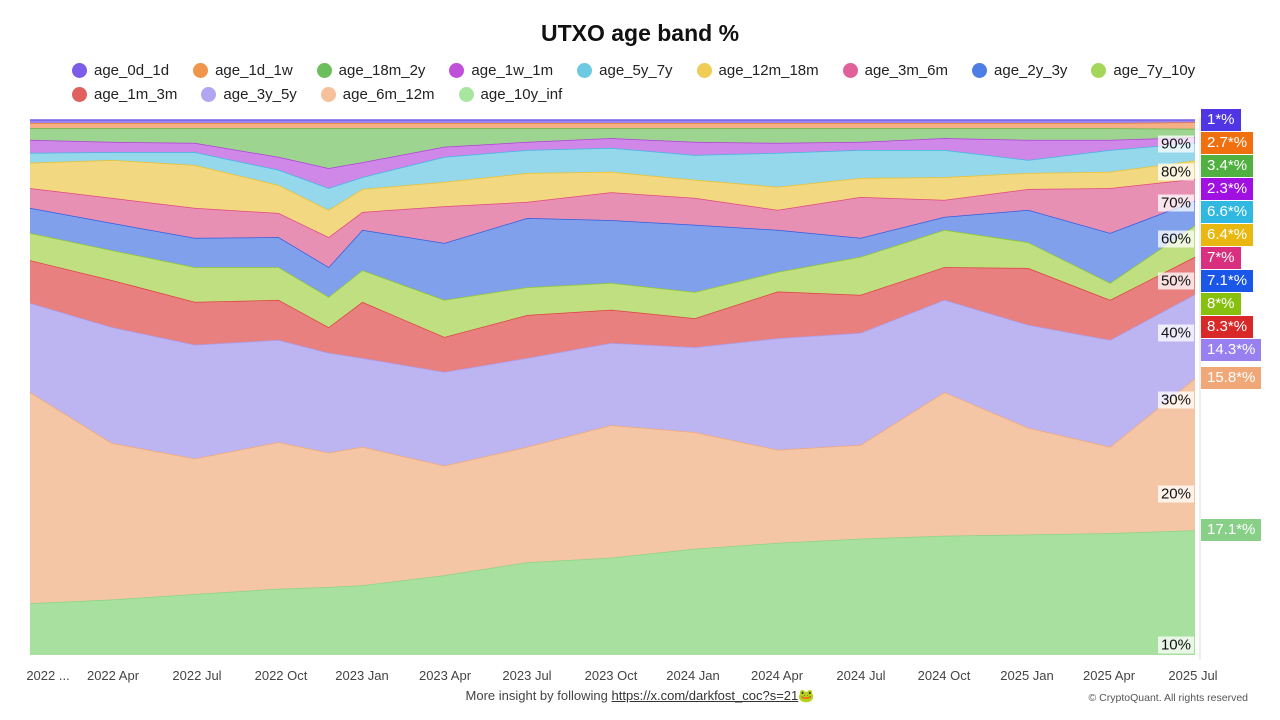 The height and width of the screenshot is (720, 1280). Describe the element at coordinates (527, 675) in the screenshot. I see `x-tick-label: 2023 Jul` at that location.